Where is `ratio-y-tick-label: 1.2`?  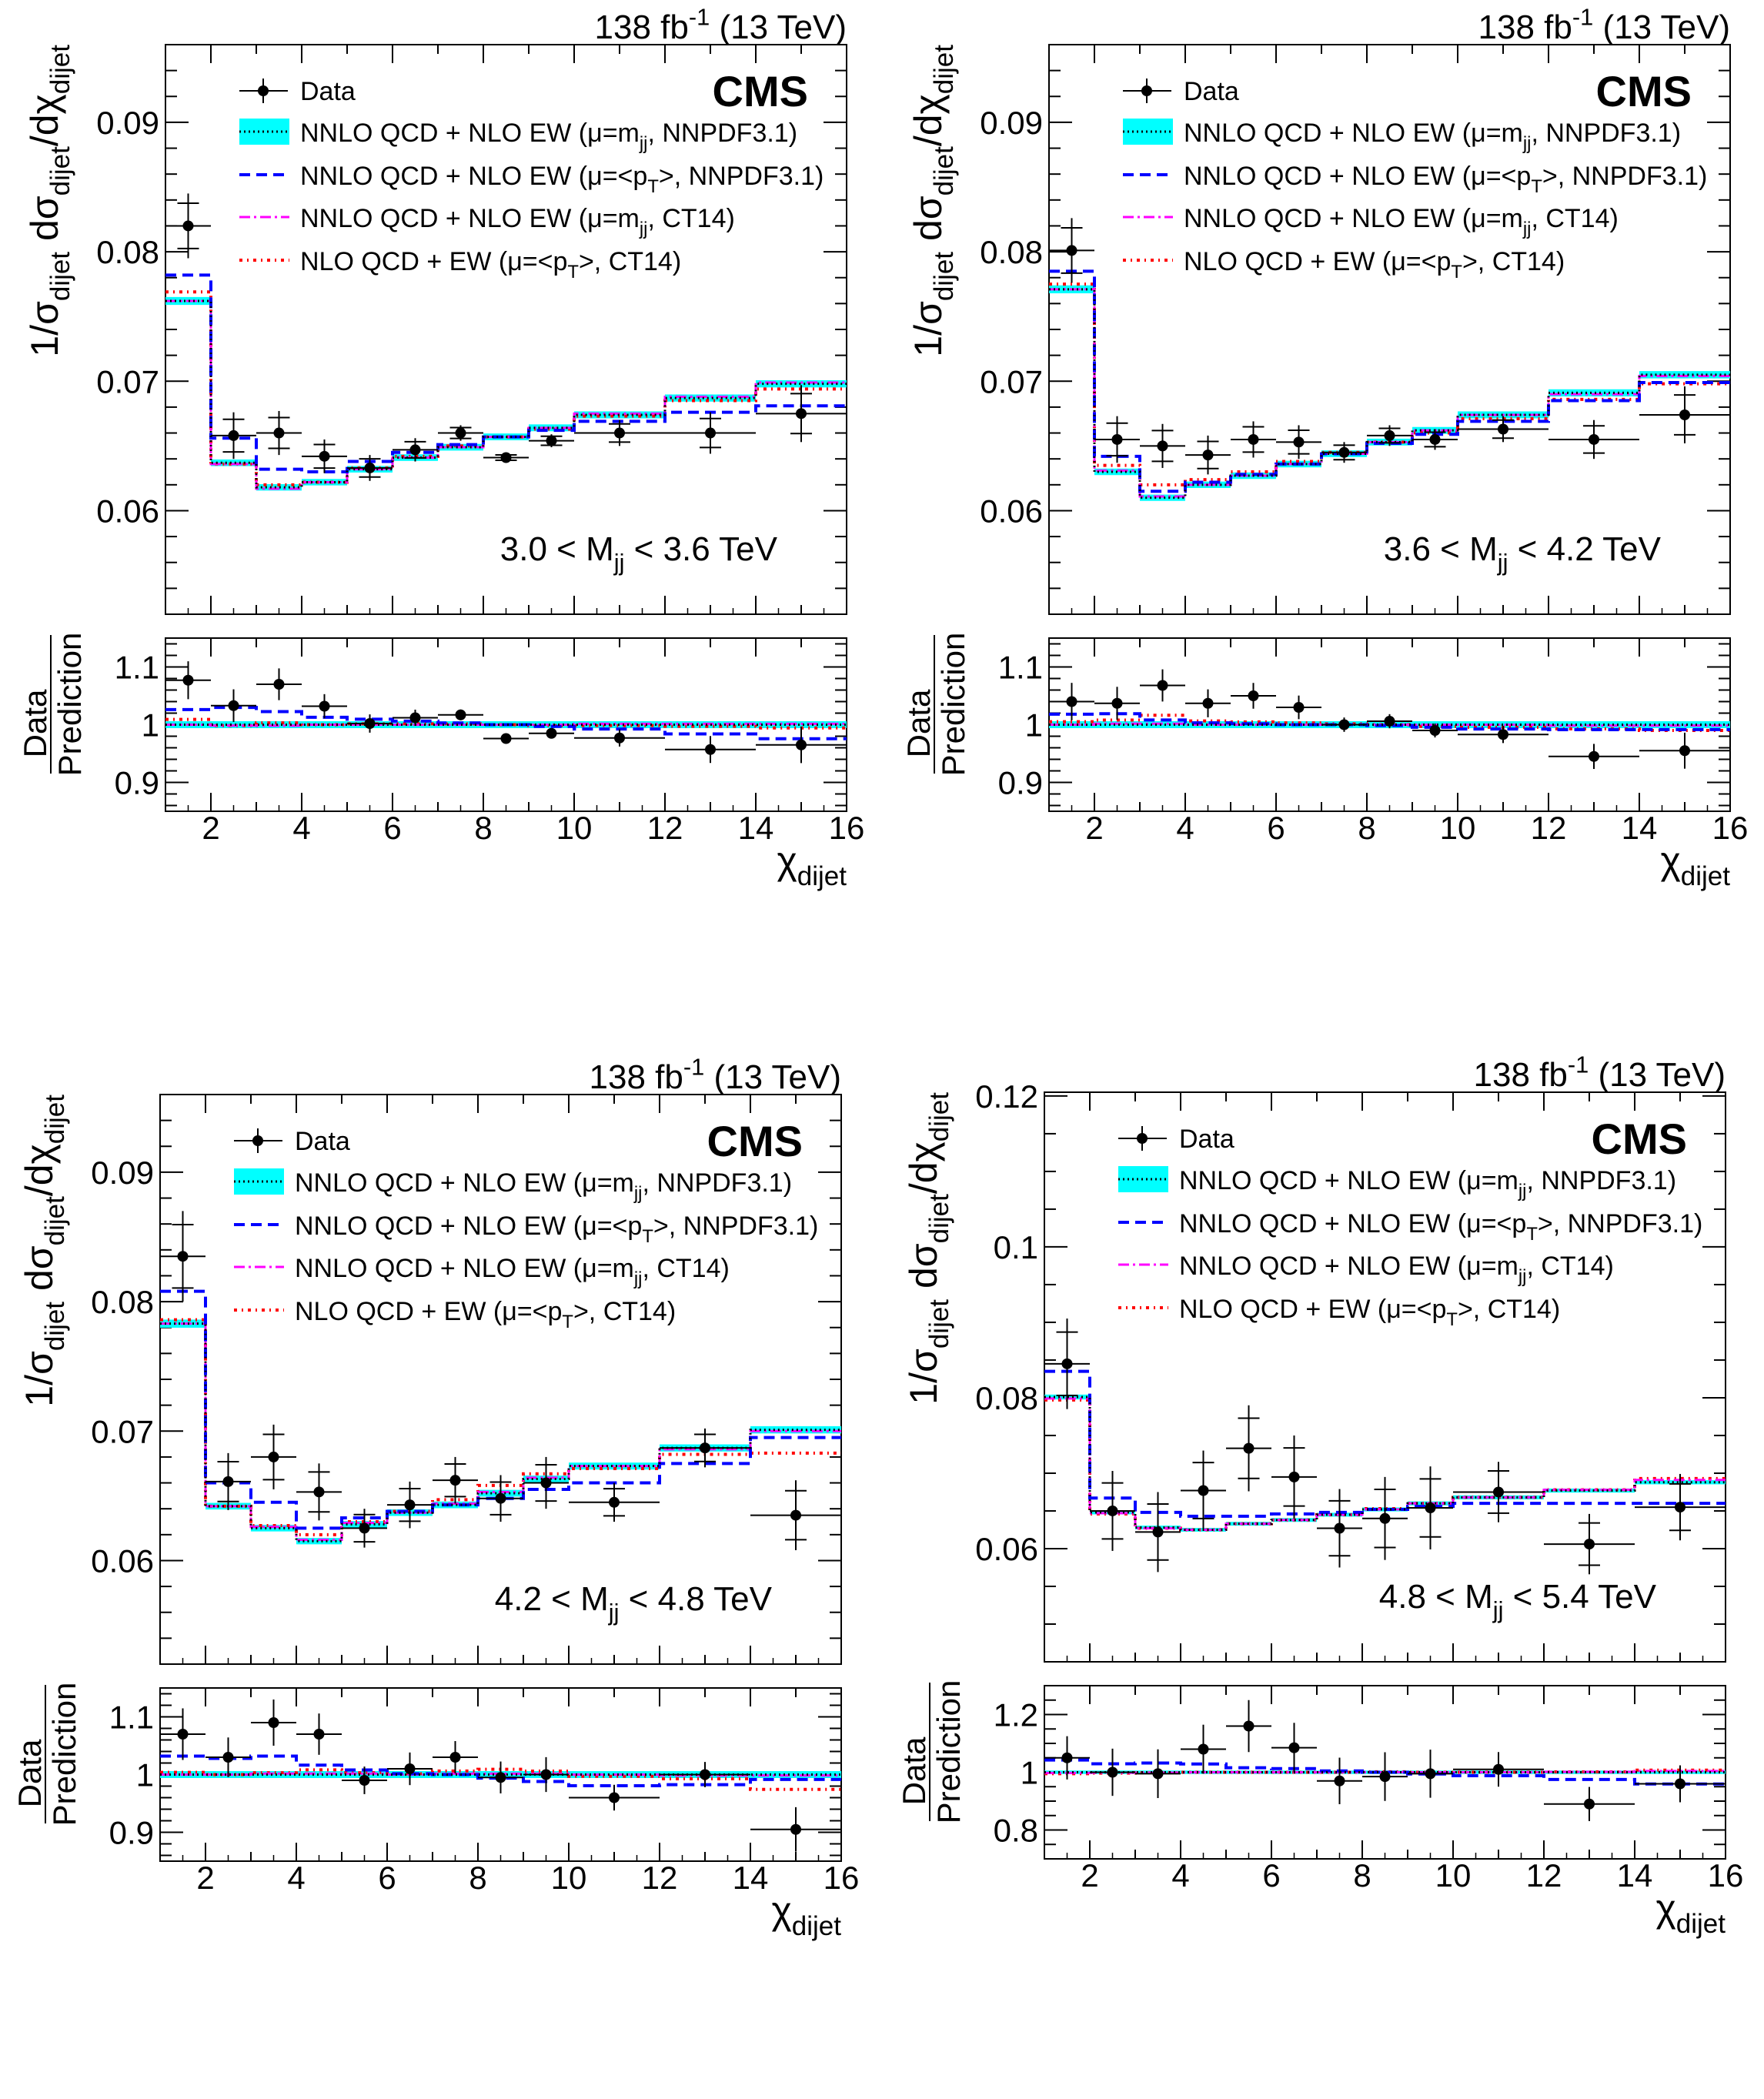
ratio-y-tick-label: 1.2 is located at coordinates (1016, 1715).